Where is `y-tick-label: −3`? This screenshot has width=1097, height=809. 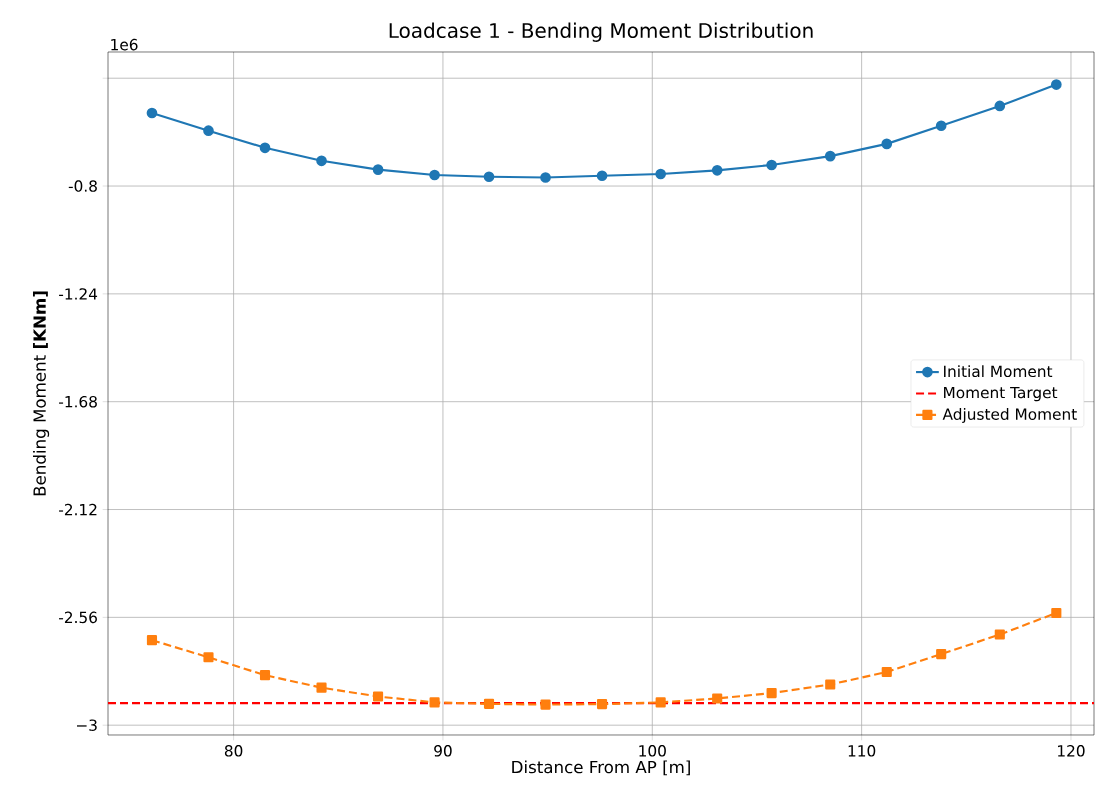
y-tick-label: −3 is located at coordinates (86, 725).